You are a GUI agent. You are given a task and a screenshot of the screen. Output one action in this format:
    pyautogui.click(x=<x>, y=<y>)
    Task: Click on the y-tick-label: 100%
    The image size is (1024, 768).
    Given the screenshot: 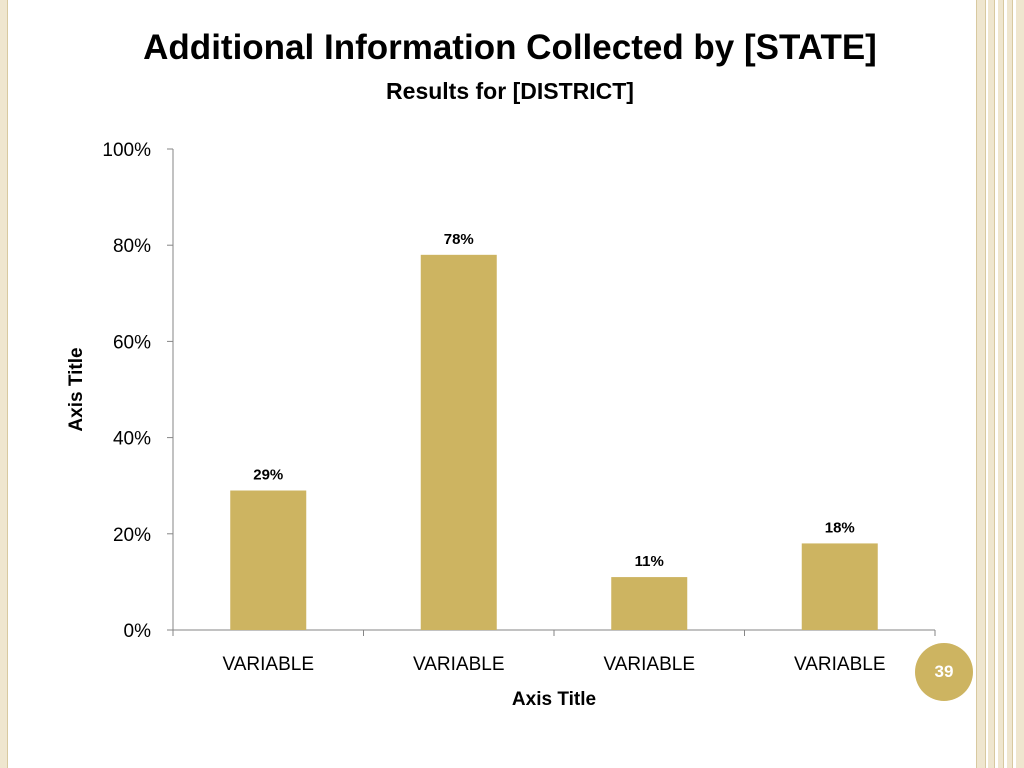 What is the action you would take?
    pyautogui.click(x=126, y=150)
    